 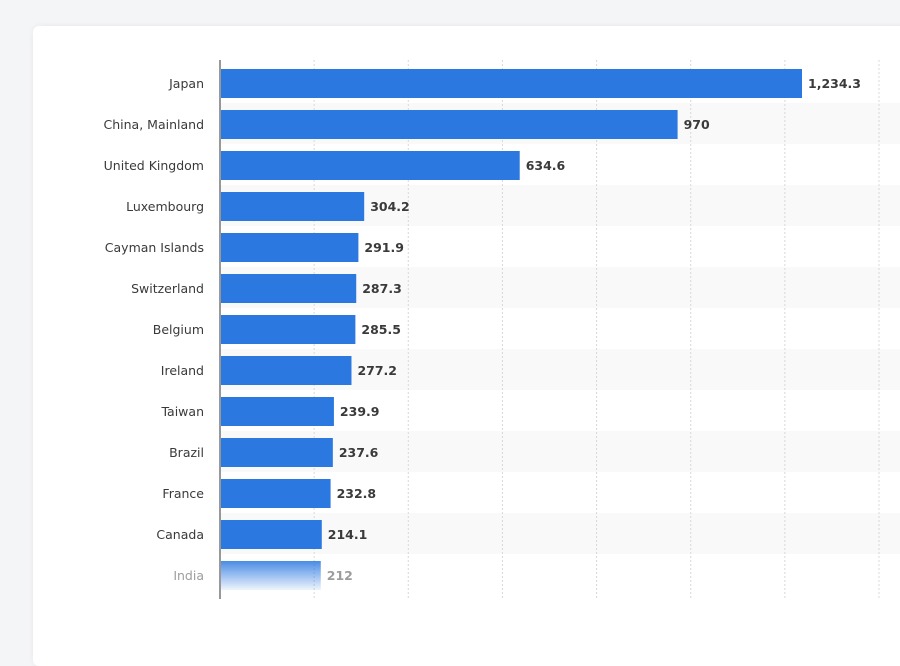 I want to click on category-label: Ireland, so click(x=182, y=370).